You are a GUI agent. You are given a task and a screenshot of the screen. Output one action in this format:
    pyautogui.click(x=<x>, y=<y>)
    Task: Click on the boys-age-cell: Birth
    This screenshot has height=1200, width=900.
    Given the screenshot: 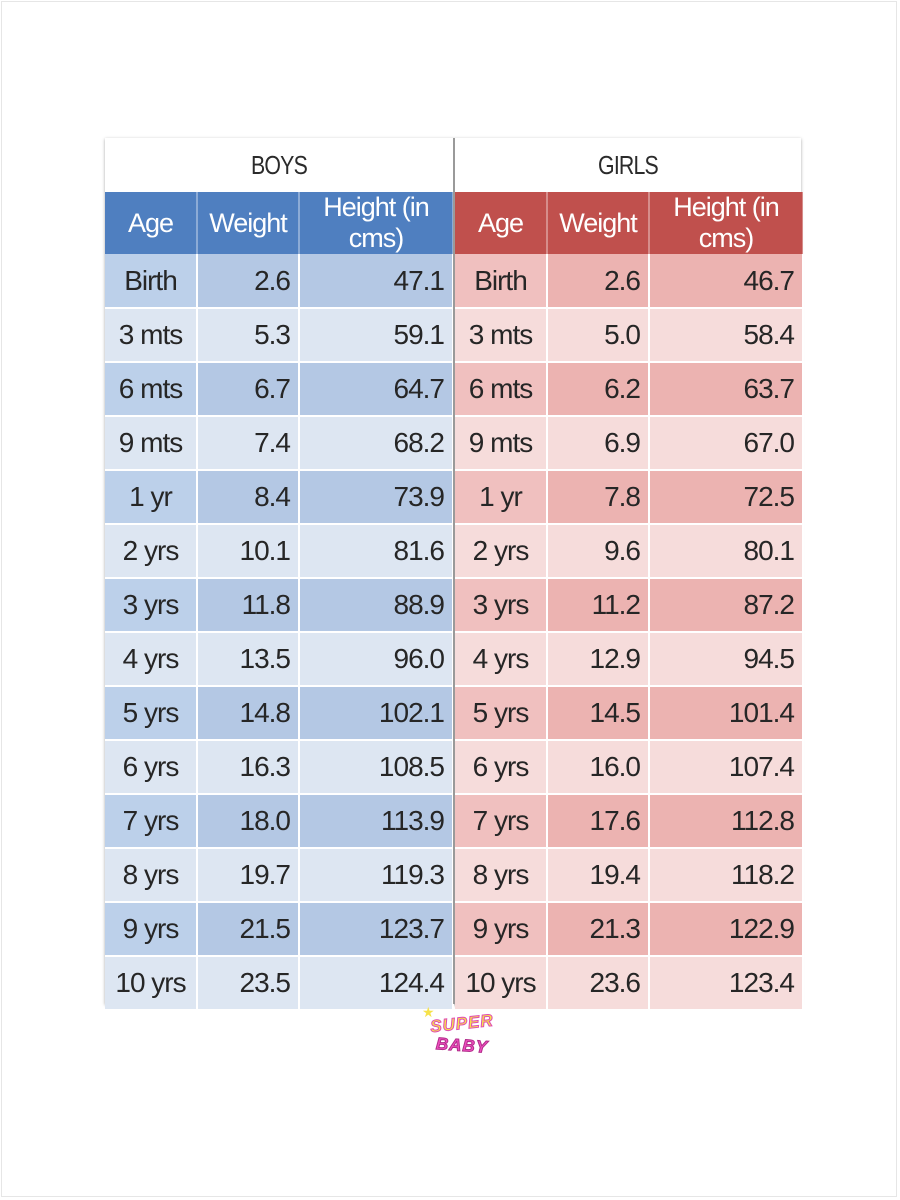 What is the action you would take?
    pyautogui.click(x=151, y=281)
    